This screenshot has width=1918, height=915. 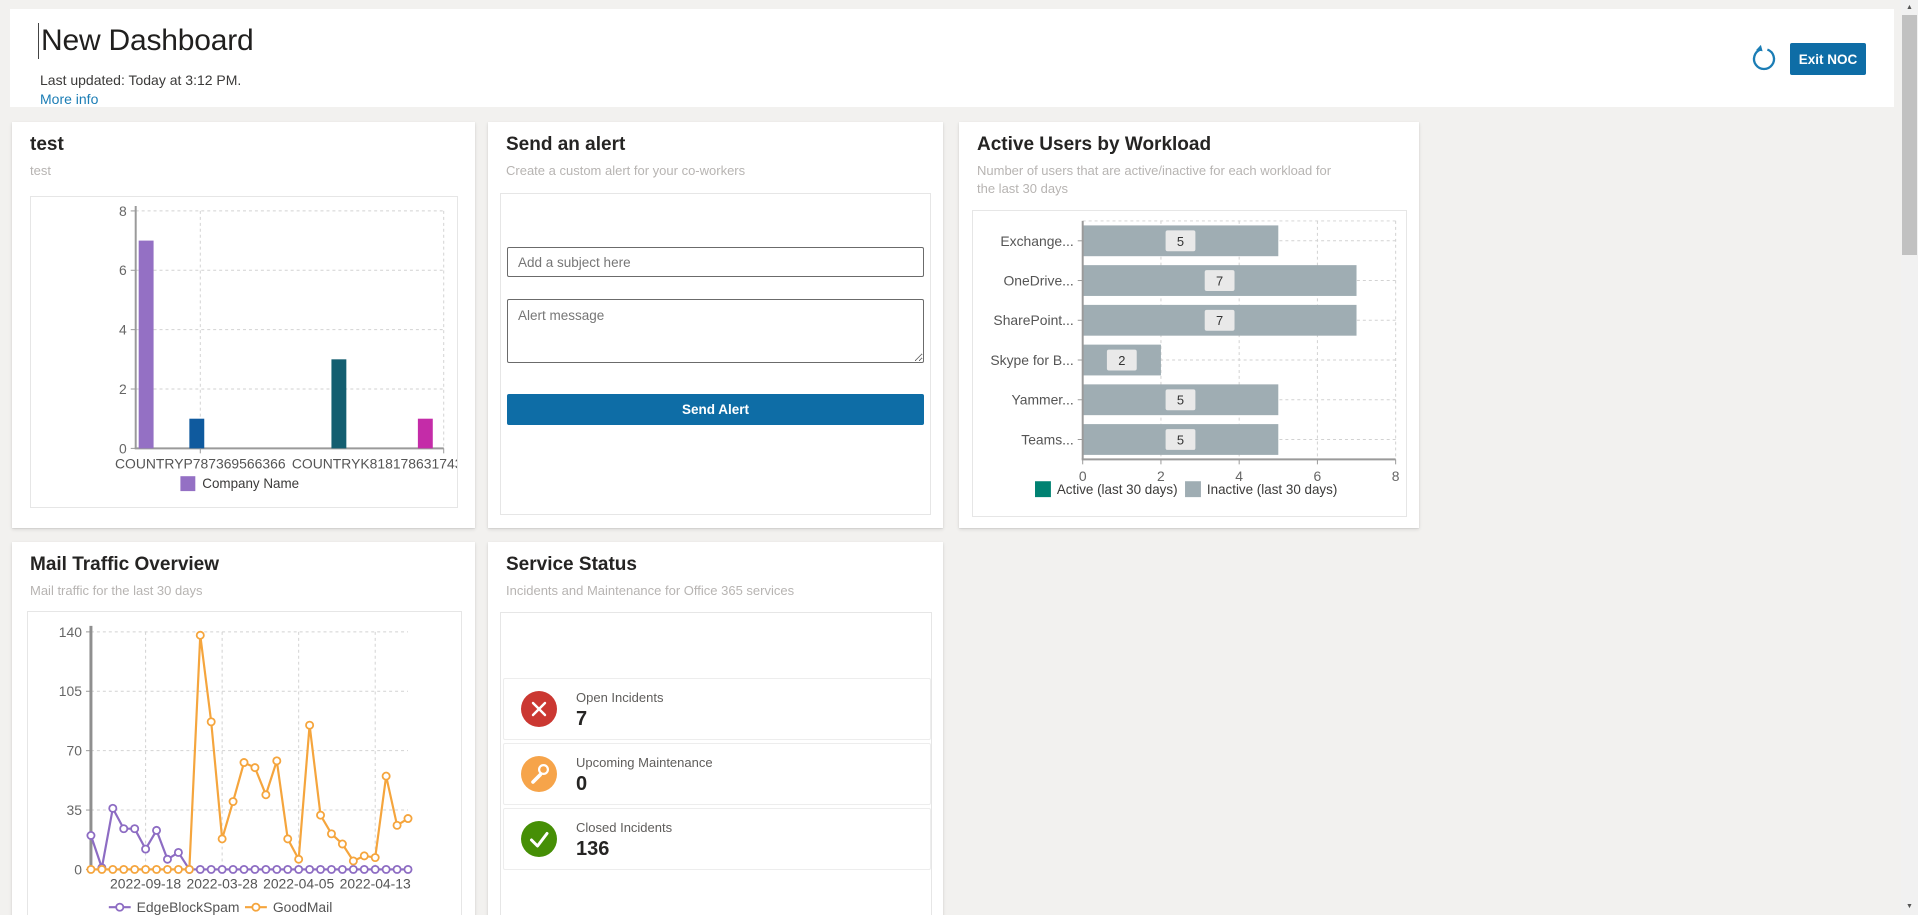 I want to click on legend-swatch-inactive, so click(x=1193, y=489).